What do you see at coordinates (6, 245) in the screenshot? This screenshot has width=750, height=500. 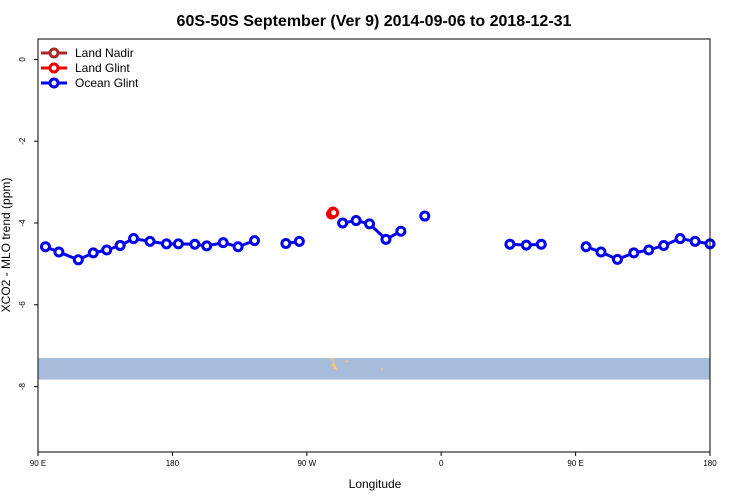 I see `y-axis-label: XCO2 - MLO trend (ppm)` at bounding box center [6, 245].